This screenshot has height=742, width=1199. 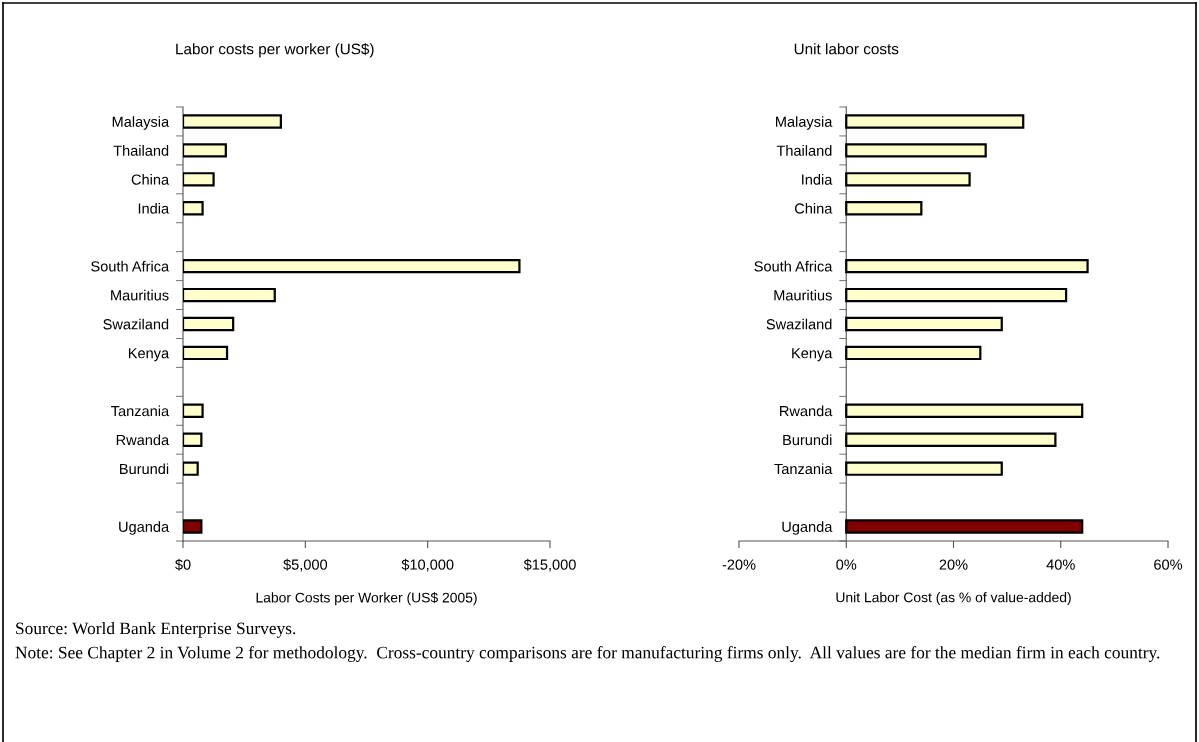 I want to click on text: Note: See Chapter 2 in Volume 2 for methodology. Cross-country comparisons are for manufacturing firms only. All values are for the median firm in each country., so click(x=587, y=654).